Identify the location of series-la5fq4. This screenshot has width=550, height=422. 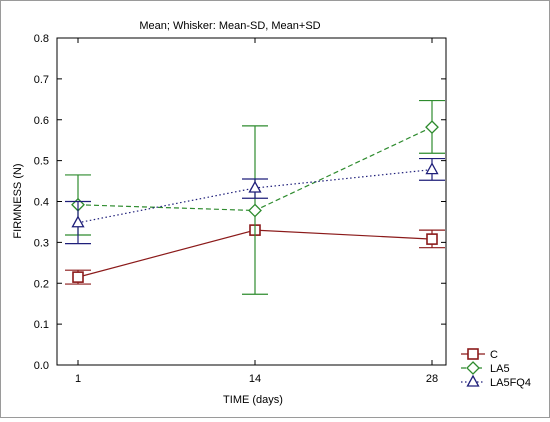
(255, 201).